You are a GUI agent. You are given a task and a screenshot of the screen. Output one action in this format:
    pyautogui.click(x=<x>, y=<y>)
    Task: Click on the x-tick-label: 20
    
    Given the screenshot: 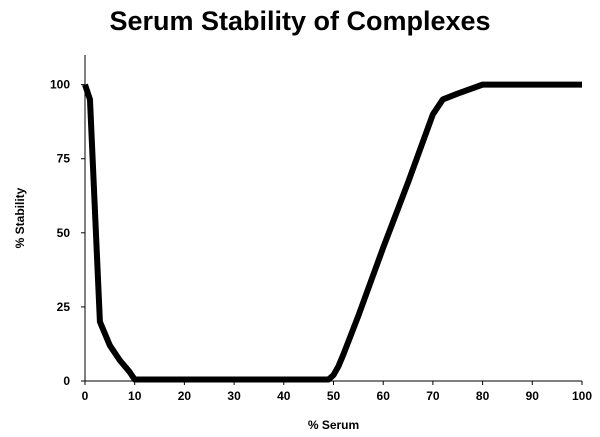 What is the action you would take?
    pyautogui.click(x=185, y=396)
    